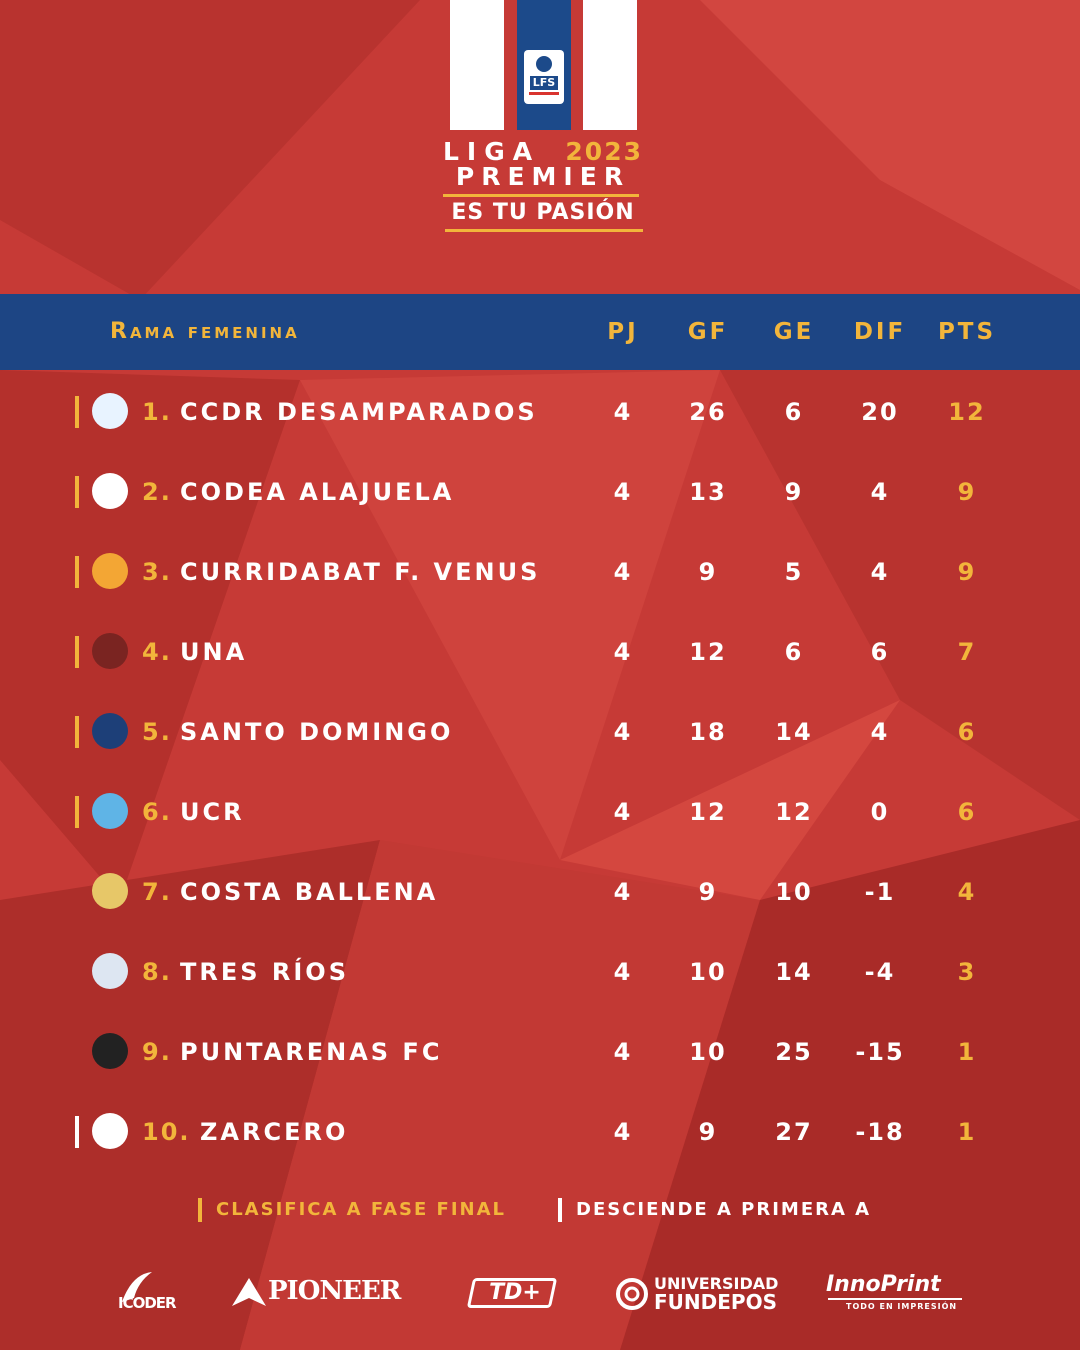 The width and height of the screenshot is (1080, 1350). What do you see at coordinates (967, 1052) in the screenshot?
I see `cell-pts: 1` at bounding box center [967, 1052].